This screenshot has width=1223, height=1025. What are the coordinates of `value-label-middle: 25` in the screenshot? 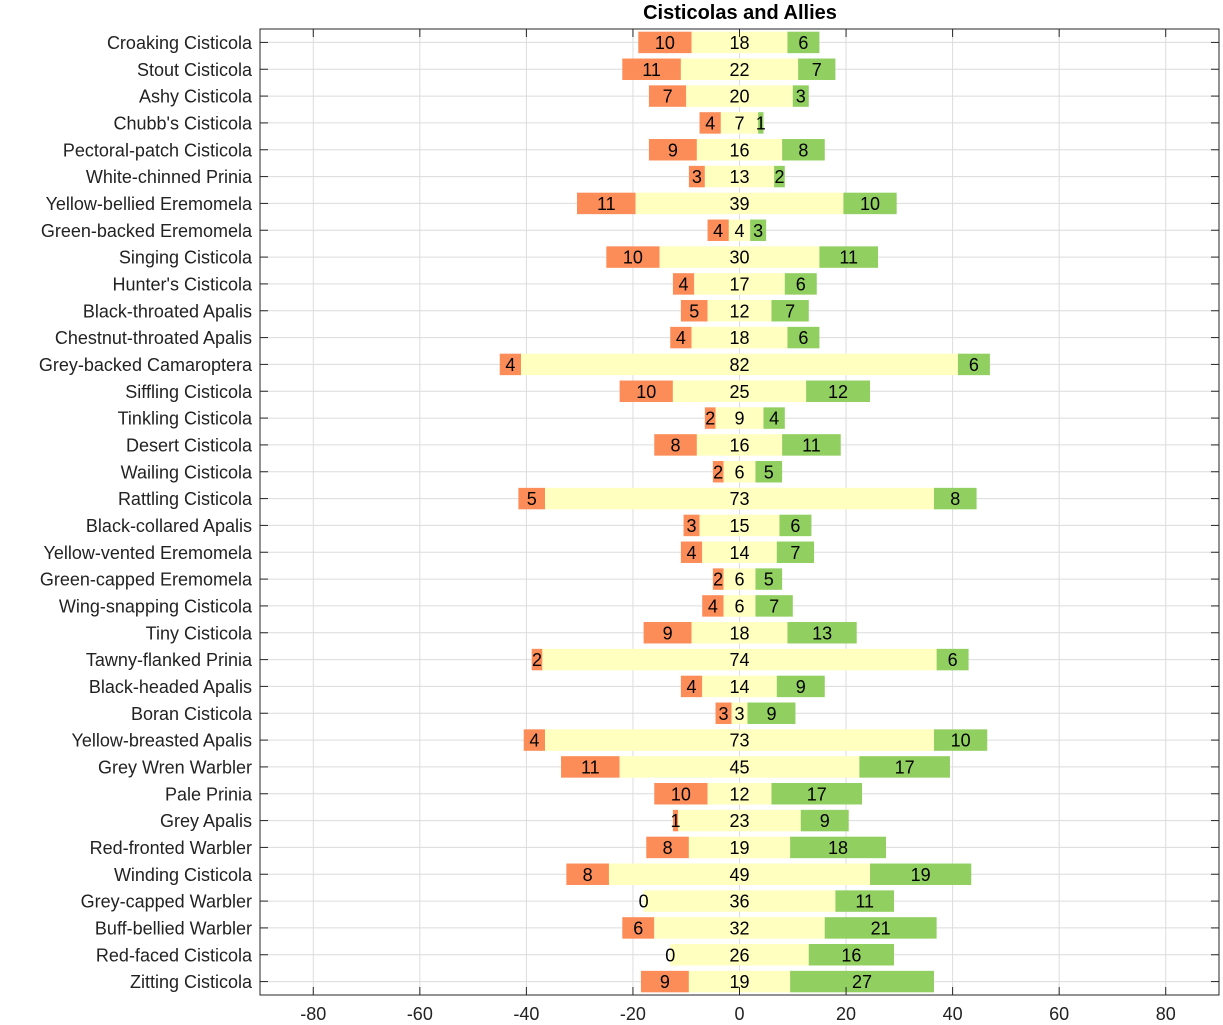 It's located at (739, 392).